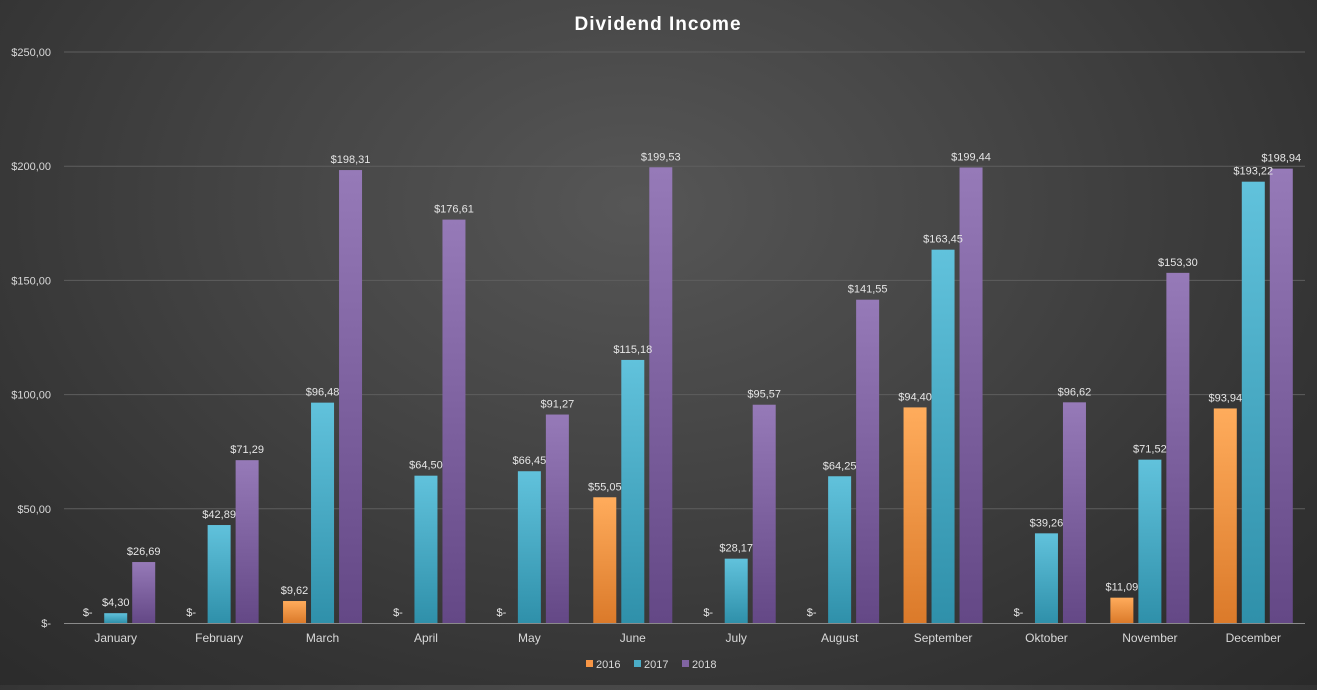 This screenshot has height=690, width=1317. What do you see at coordinates (1149, 638) in the screenshot?
I see `x-tick-label: November` at bounding box center [1149, 638].